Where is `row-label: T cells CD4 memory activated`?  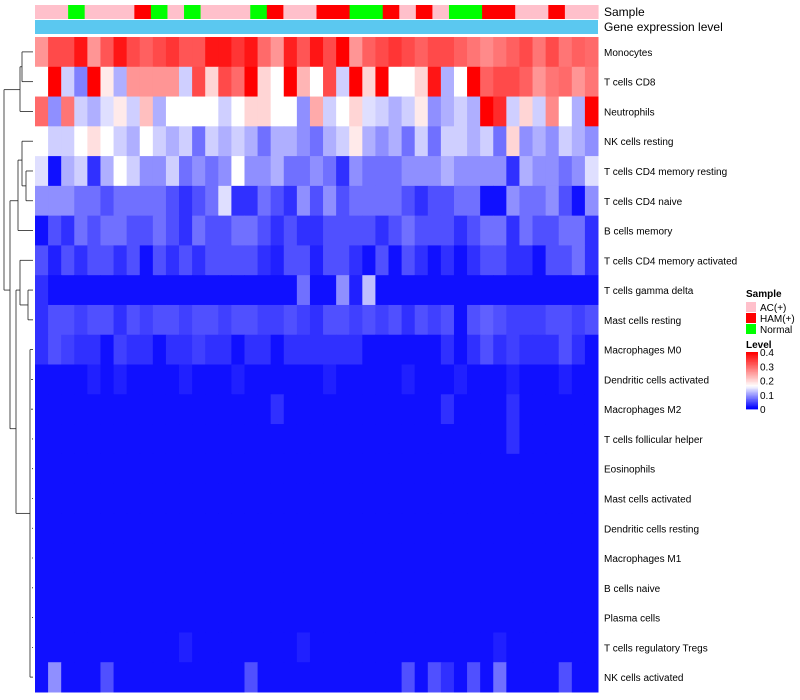 row-label: T cells CD4 memory activated is located at coordinates (670, 261).